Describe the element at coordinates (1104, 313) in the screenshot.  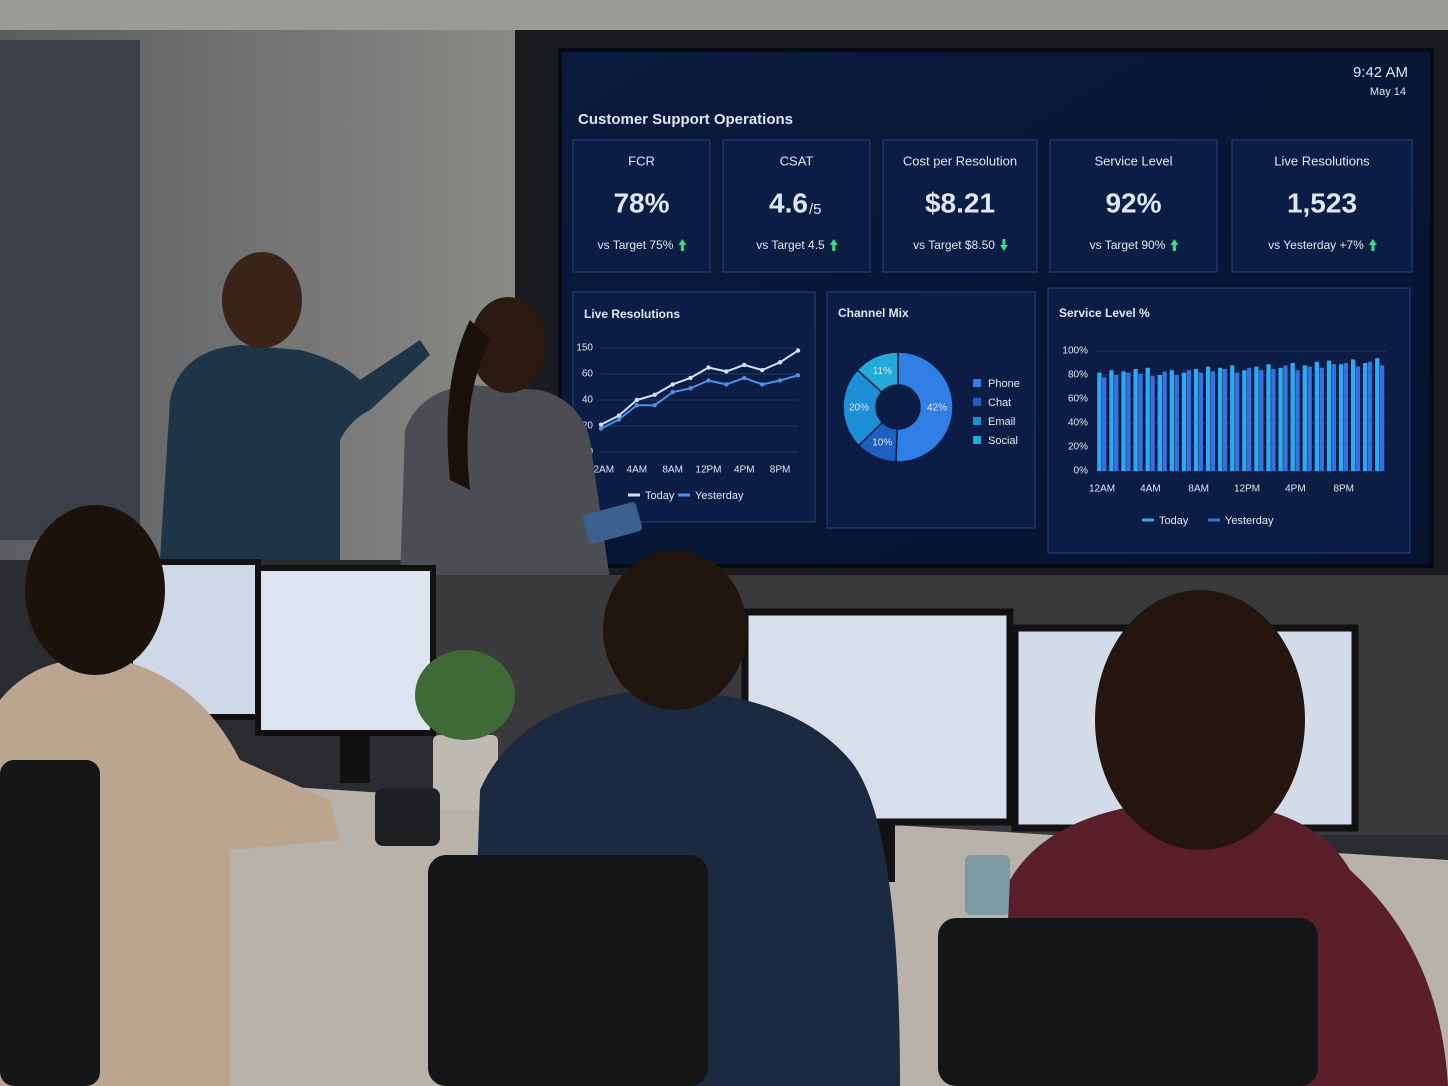
I see `chart-title: Service Level %` at that location.